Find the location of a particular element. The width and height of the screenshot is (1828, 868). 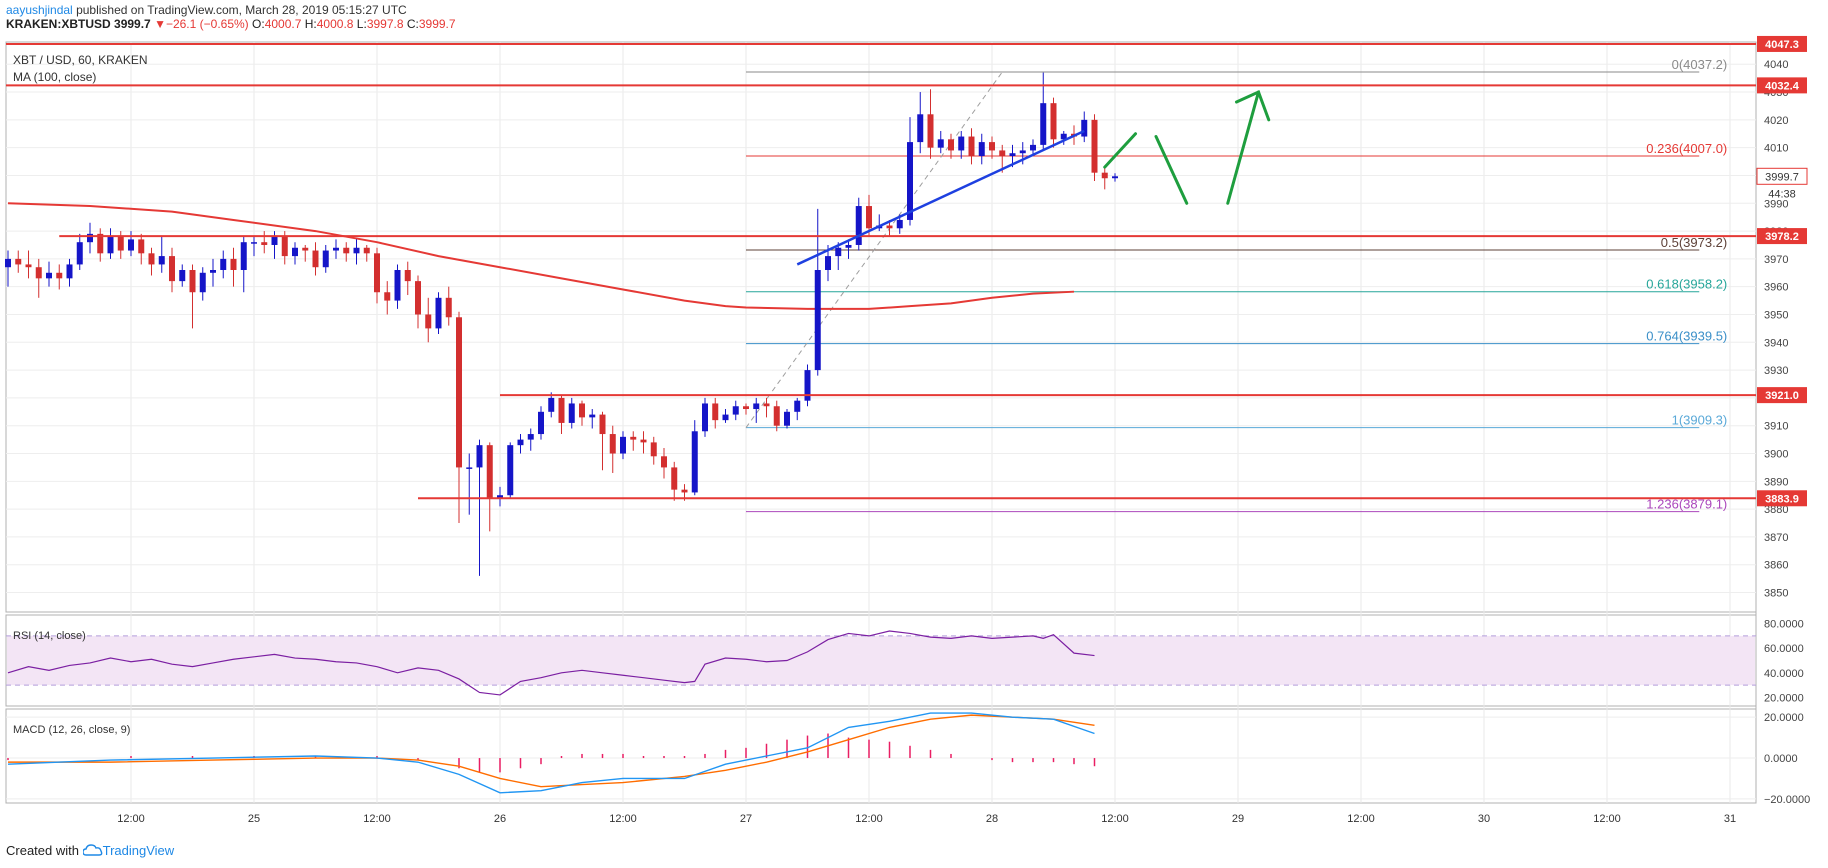

projection-arrowhead is located at coordinates (1253, 106).